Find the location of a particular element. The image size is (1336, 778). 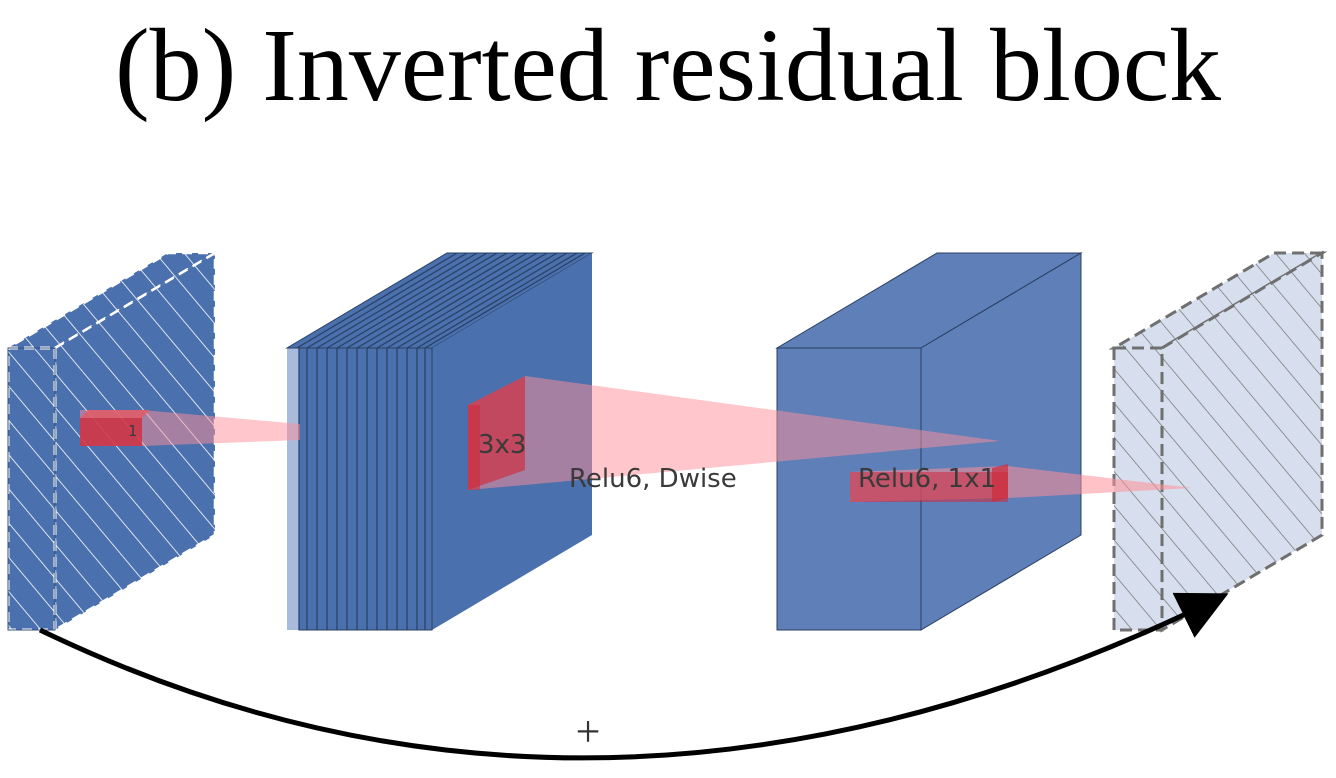

input-kernel-front is located at coordinates (111, 432).